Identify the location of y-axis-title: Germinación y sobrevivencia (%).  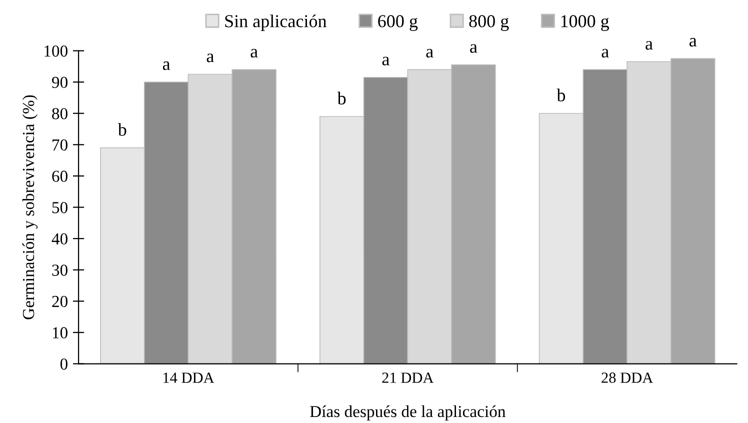
(30, 207).